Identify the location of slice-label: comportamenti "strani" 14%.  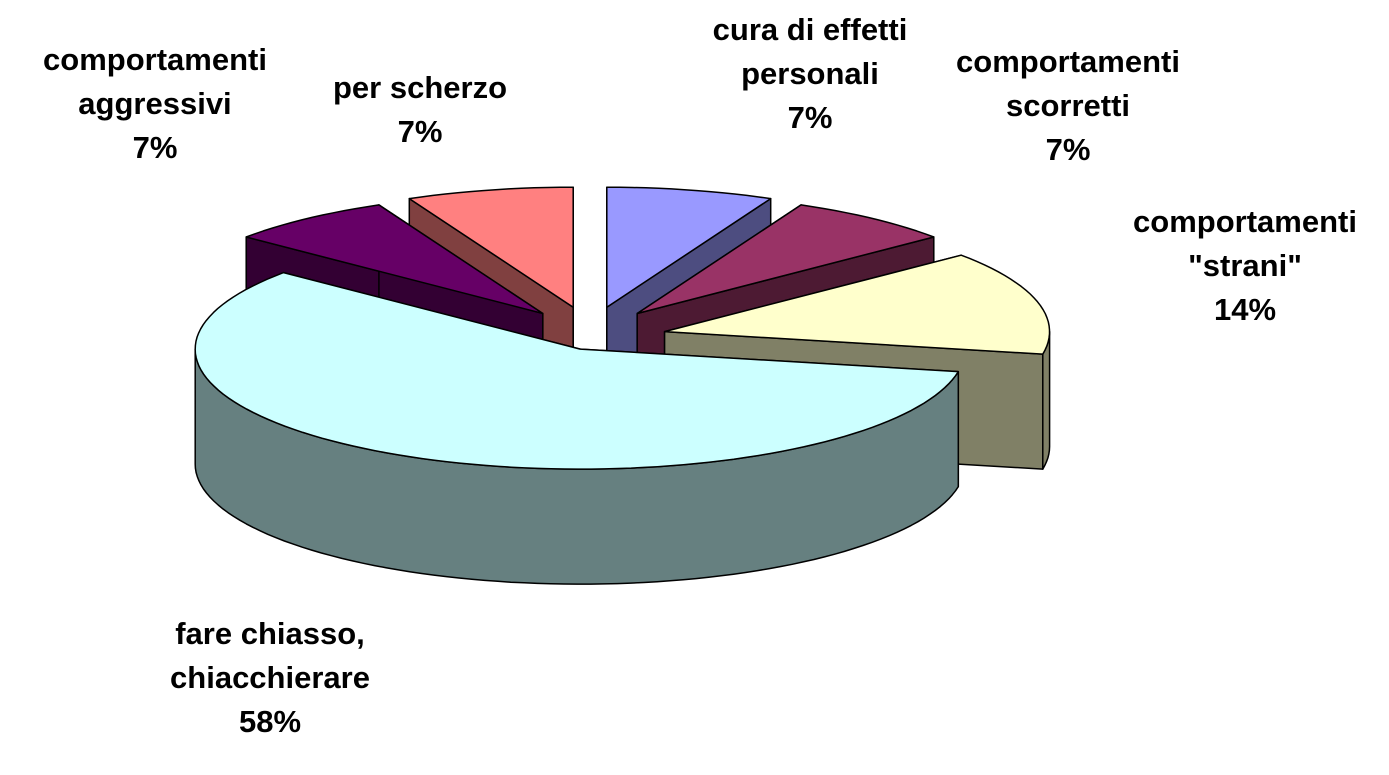
(1245, 266).